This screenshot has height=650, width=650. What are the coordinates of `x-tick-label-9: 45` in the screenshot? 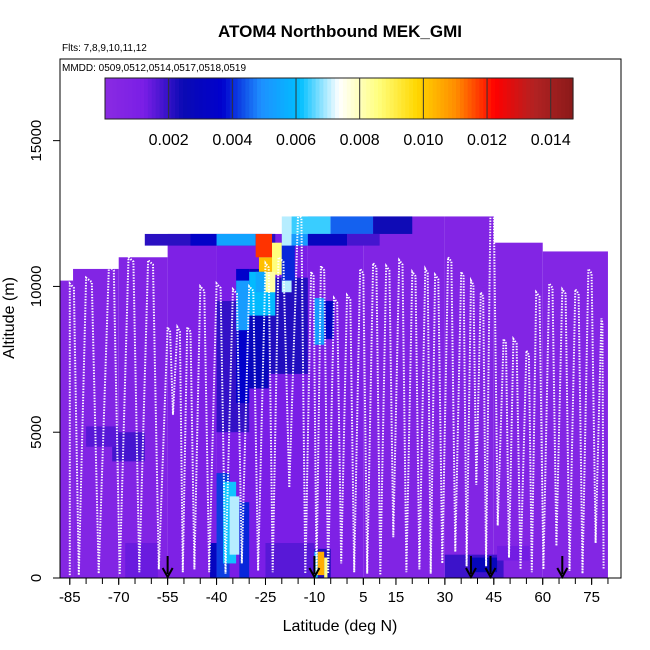 It's located at (493, 597).